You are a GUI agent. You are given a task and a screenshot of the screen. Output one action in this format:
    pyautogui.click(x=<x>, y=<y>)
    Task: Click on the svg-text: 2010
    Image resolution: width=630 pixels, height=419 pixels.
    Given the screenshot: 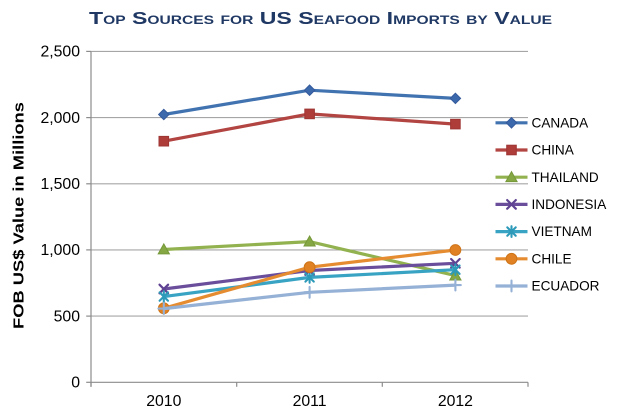 What is the action you would take?
    pyautogui.click(x=163, y=401)
    